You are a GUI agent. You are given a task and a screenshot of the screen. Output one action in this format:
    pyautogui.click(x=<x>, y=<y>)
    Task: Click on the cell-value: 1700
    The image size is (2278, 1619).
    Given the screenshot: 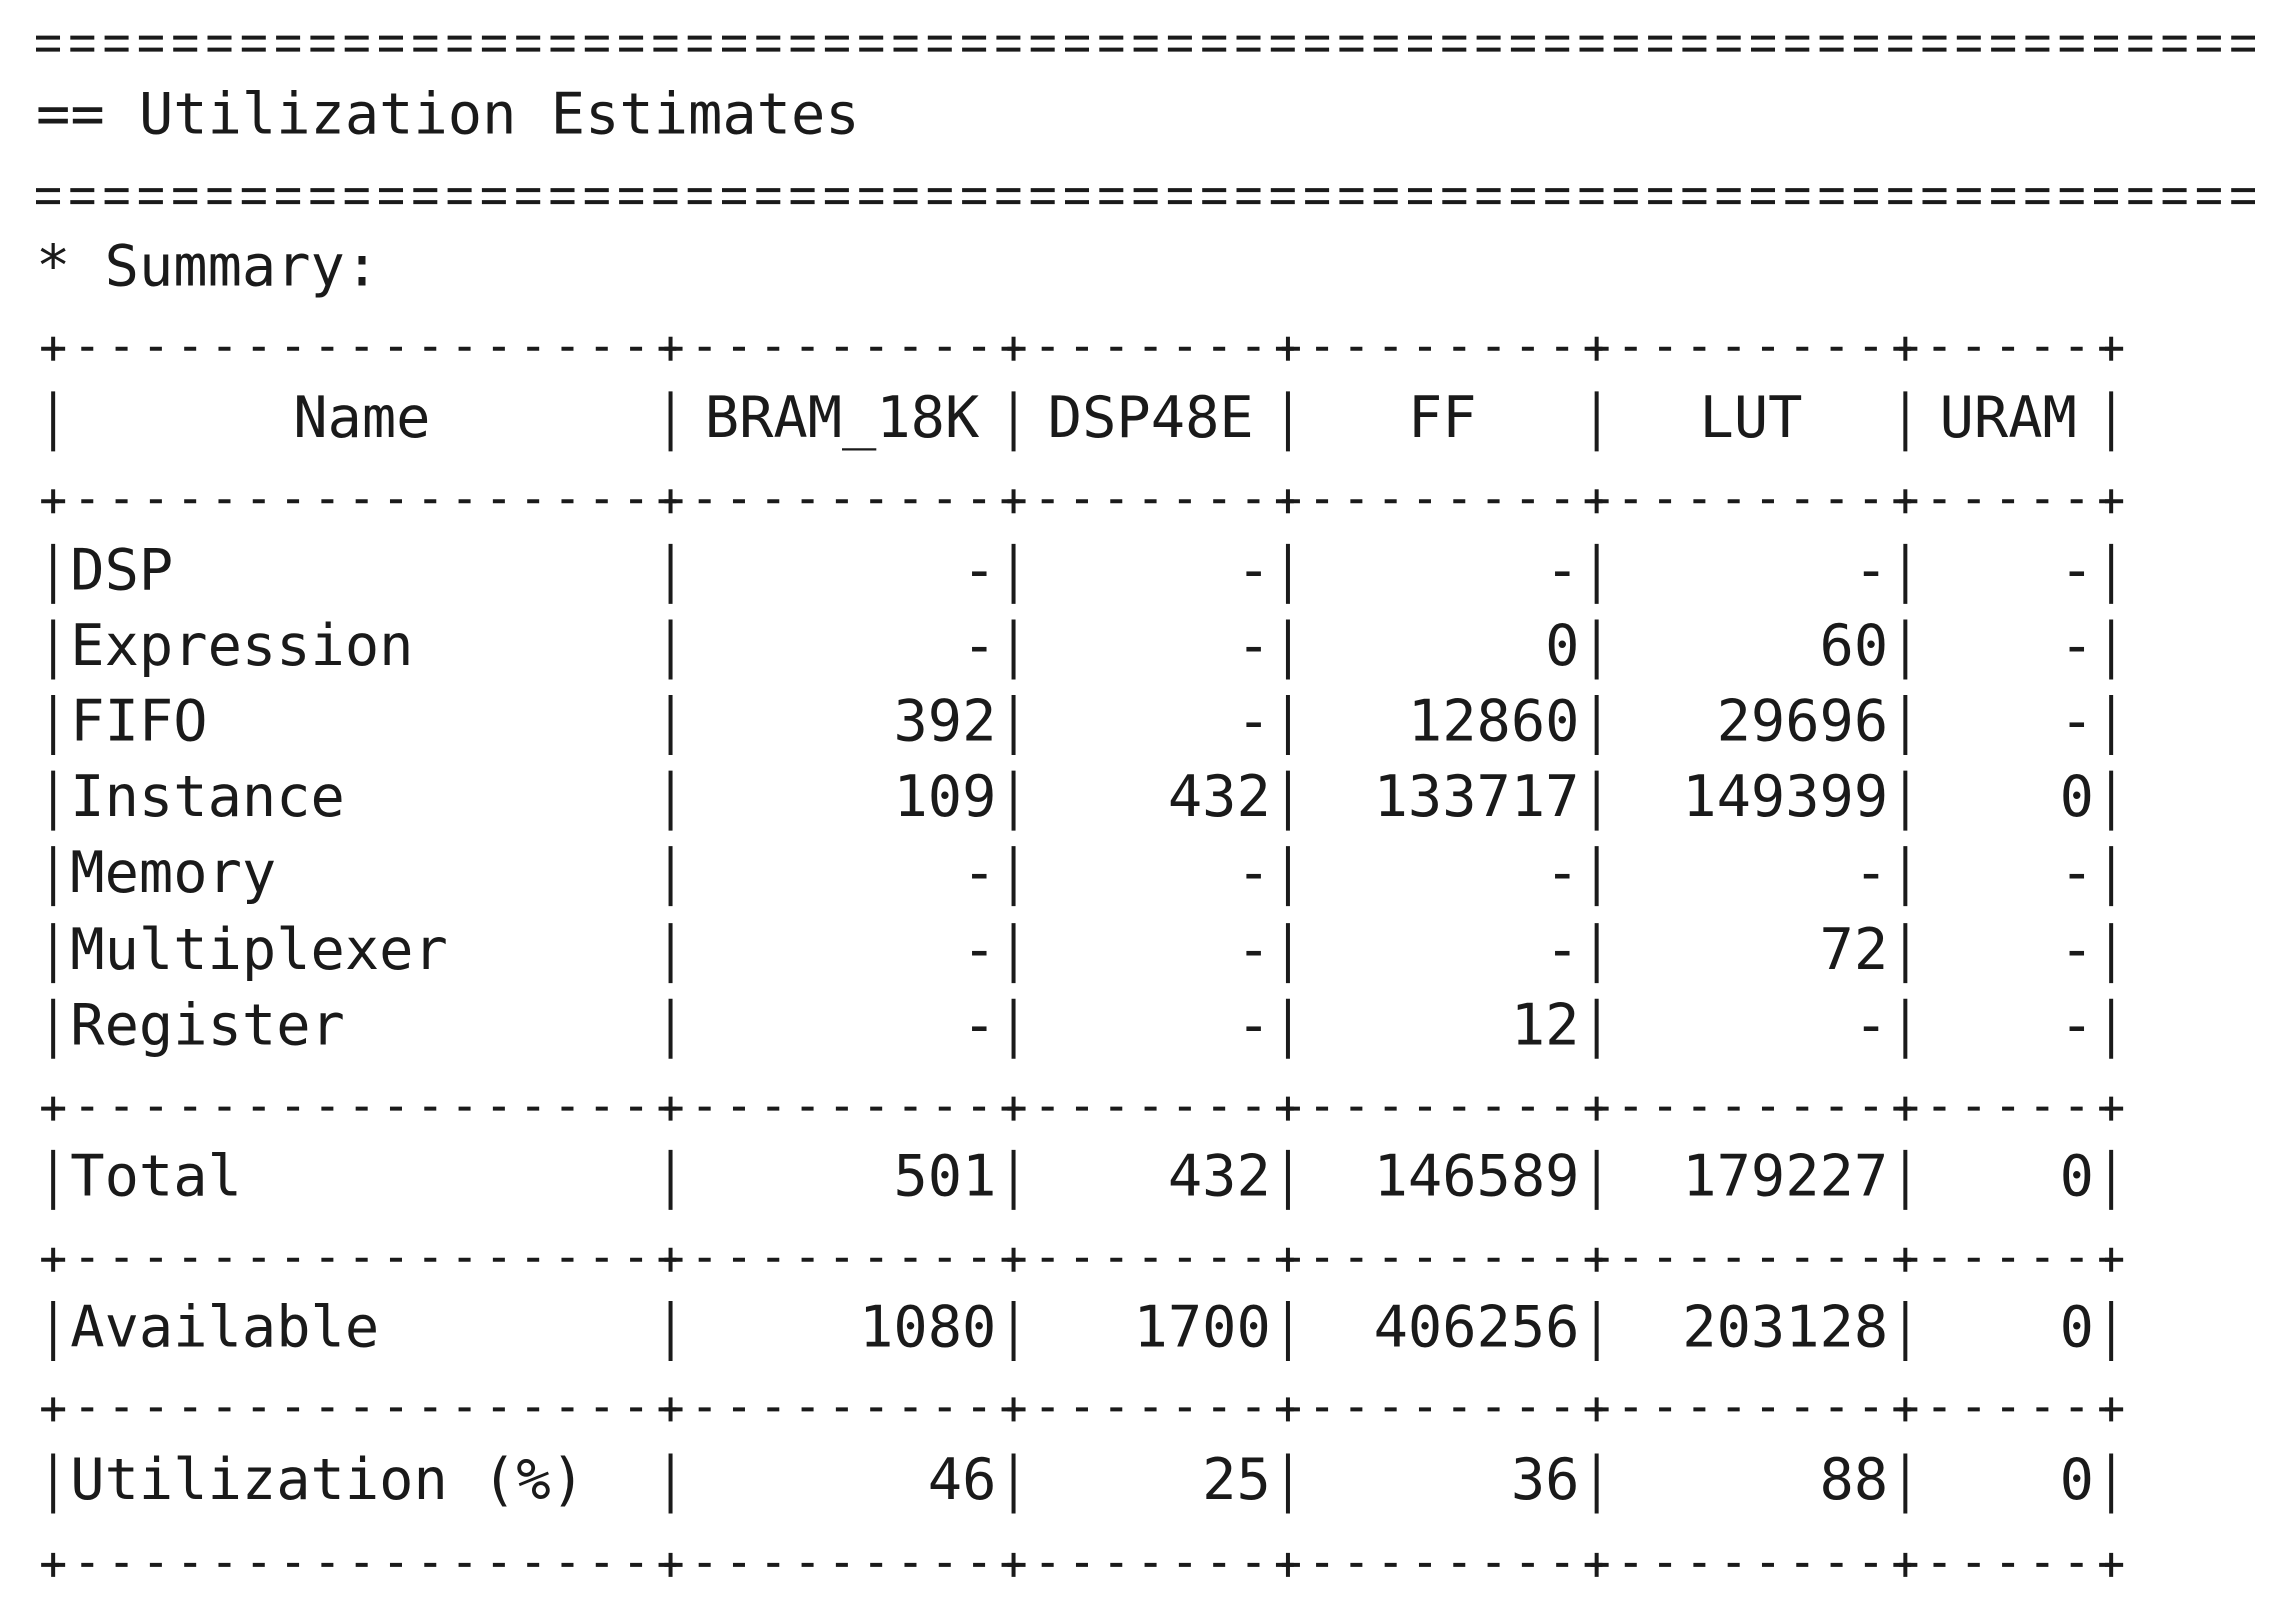 What is the action you would take?
    pyautogui.click(x=1202, y=1328)
    